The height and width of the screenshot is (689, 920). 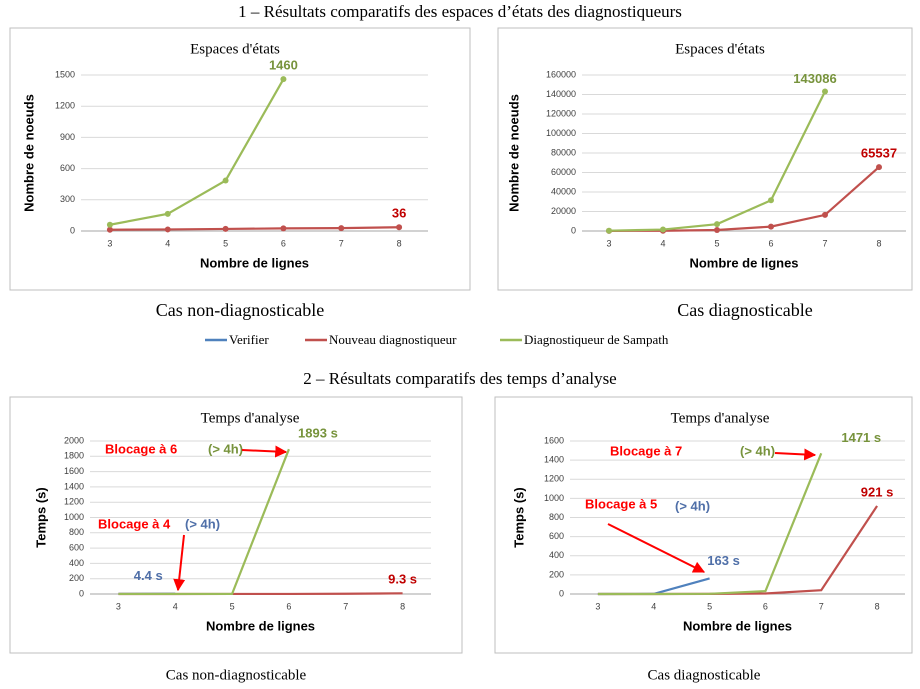 I want to click on y-tick-label: 600, so click(x=556, y=536).